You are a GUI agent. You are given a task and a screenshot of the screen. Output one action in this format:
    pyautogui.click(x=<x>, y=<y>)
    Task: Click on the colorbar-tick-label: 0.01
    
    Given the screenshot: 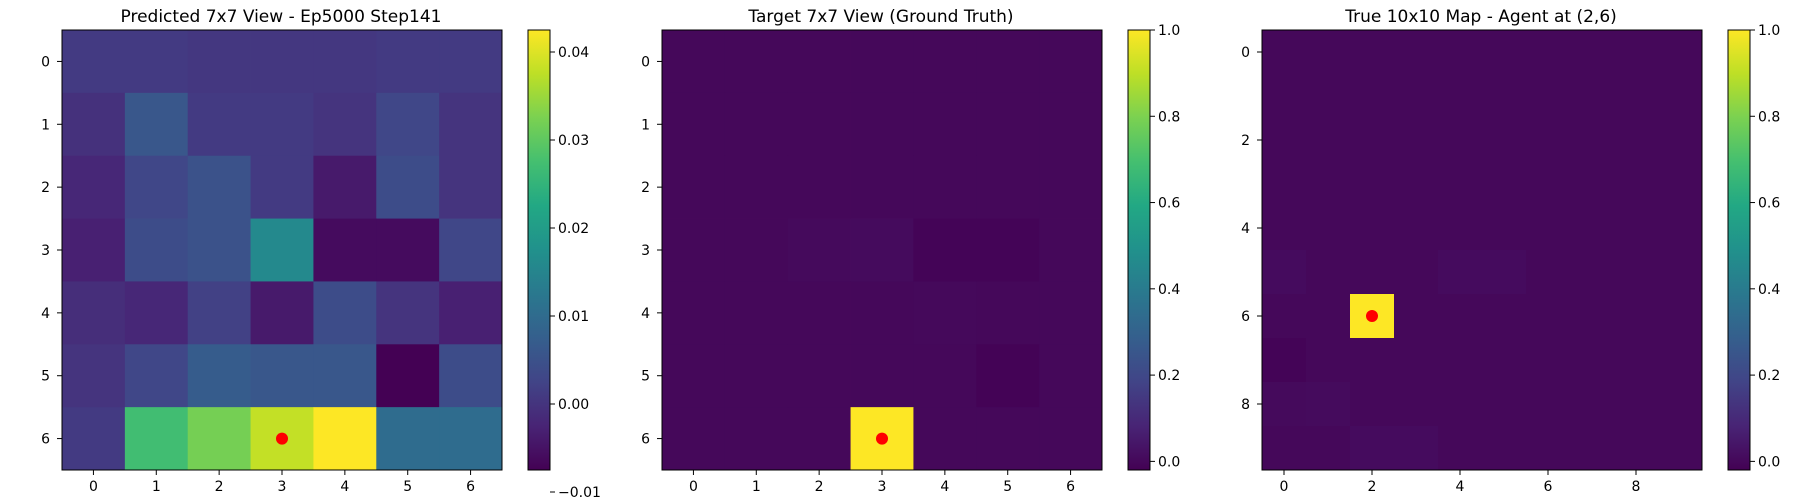 What is the action you would take?
    pyautogui.click(x=573, y=317)
    